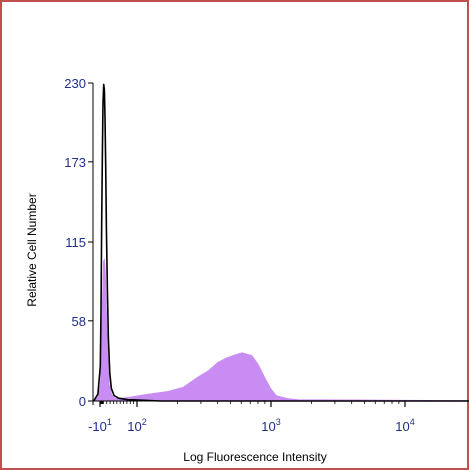 The width and height of the screenshot is (469, 470). Describe the element at coordinates (136, 425) in the screenshot. I see `x-tick-label: 10²` at that location.